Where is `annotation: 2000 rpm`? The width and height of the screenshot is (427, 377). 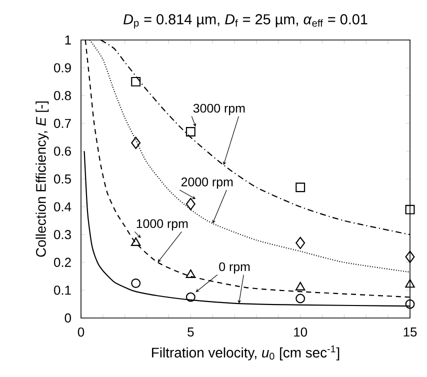
annotation: 2000 rpm is located at coordinates (207, 183).